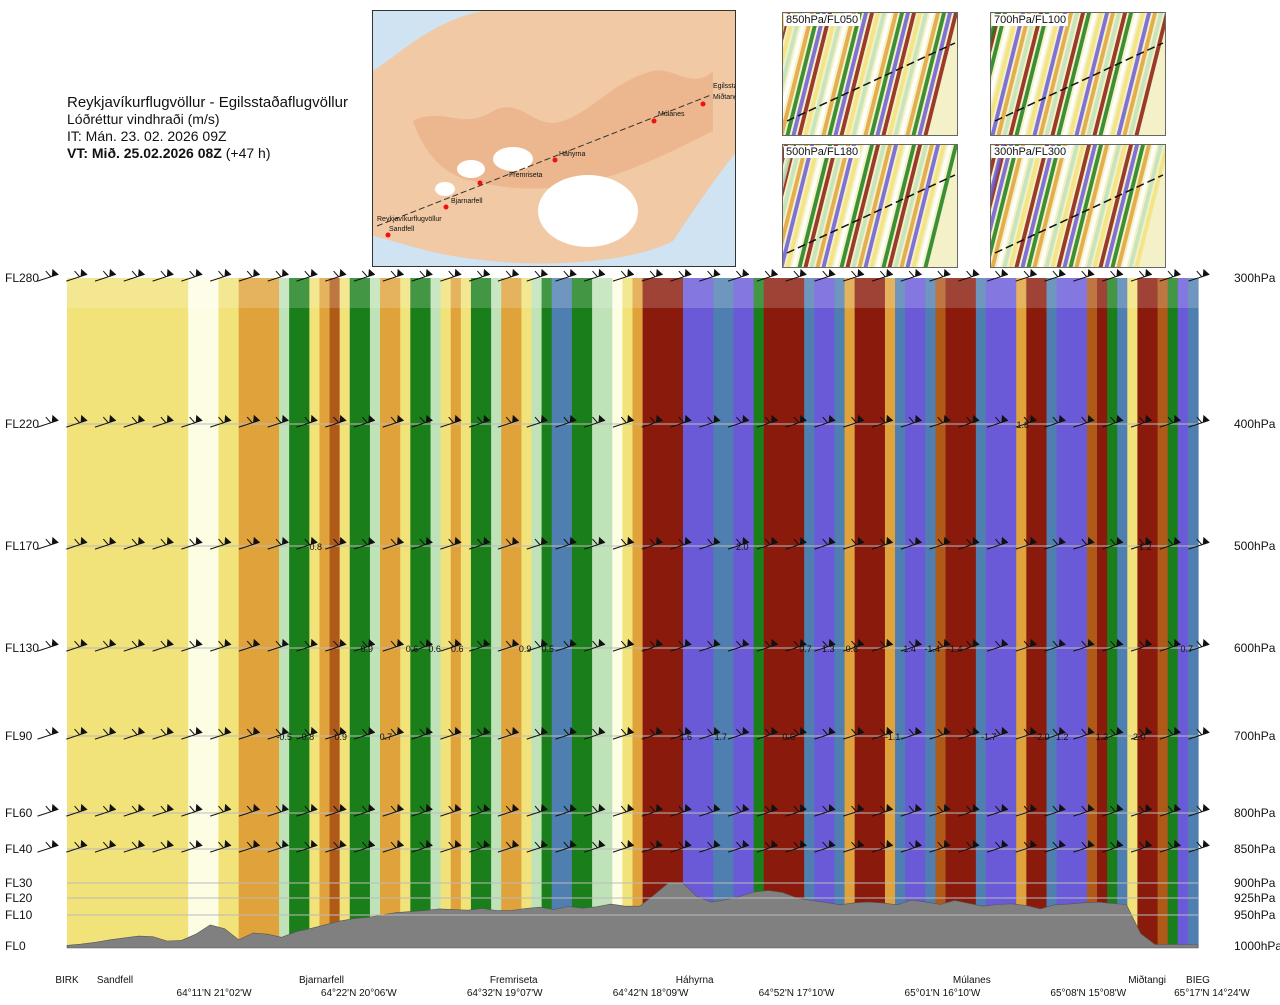 The width and height of the screenshot is (1280, 1005). What do you see at coordinates (989, 737) in the screenshot?
I see `value-annotation: -1.7` at bounding box center [989, 737].